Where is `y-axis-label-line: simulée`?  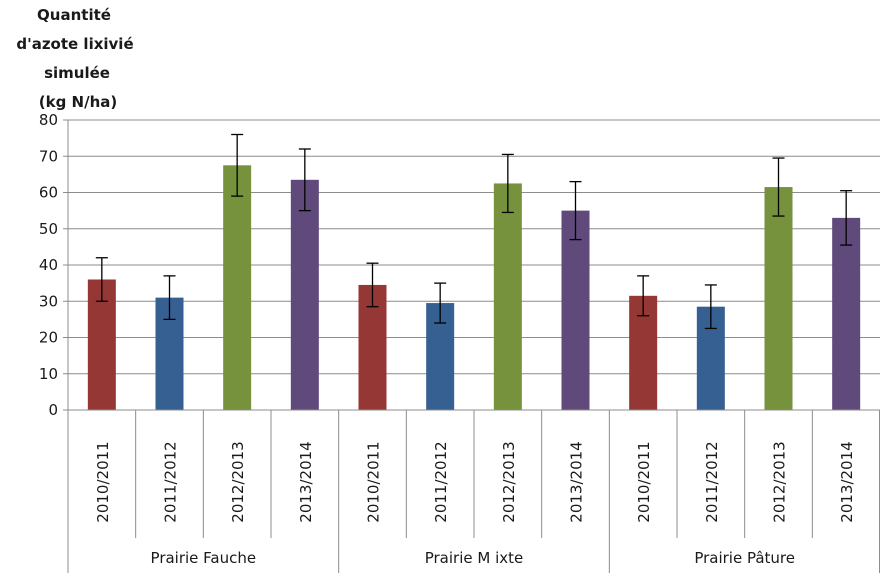
y-axis-label-line: simulée is located at coordinates (77, 73).